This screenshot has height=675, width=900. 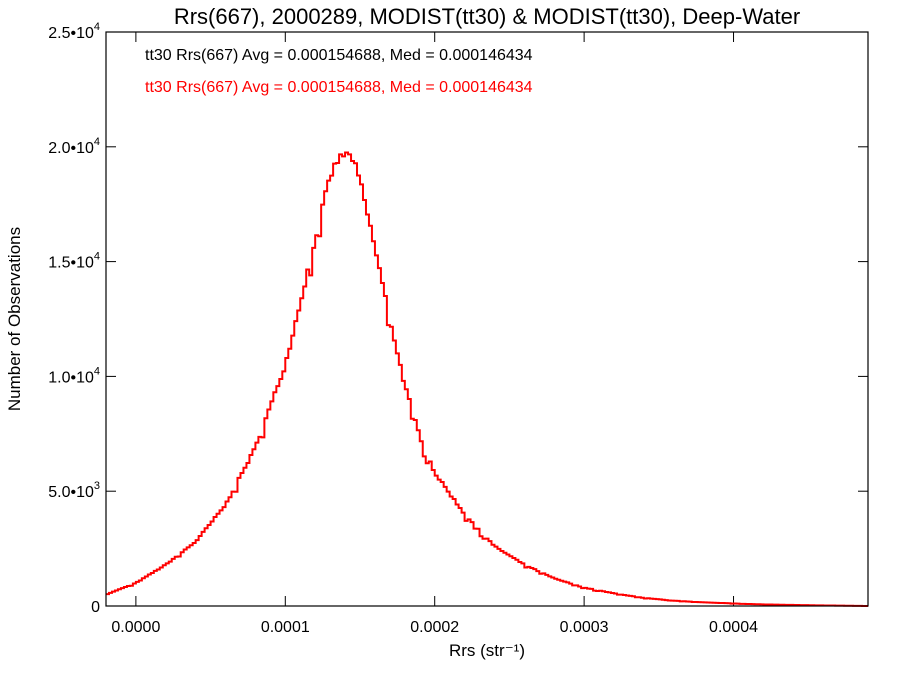 I want to click on x-tick-label: 0.0004, so click(x=733, y=627).